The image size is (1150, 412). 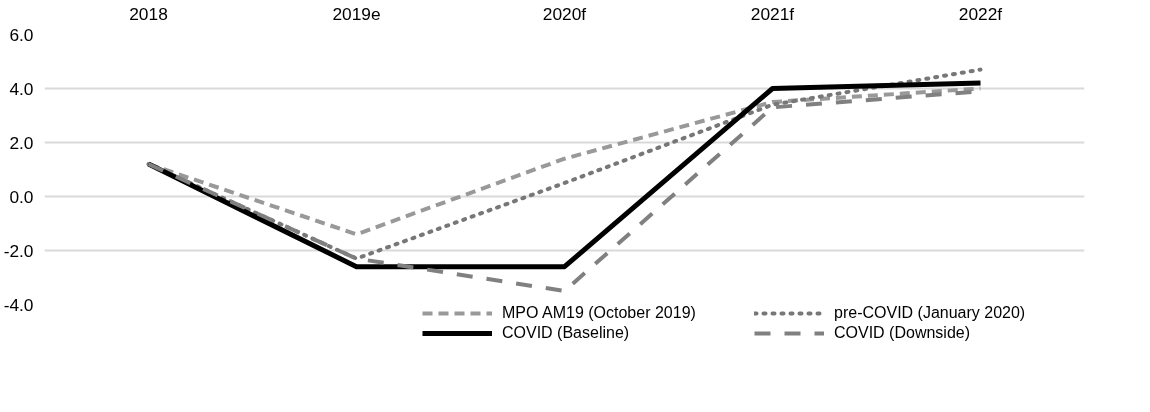 I want to click on y-tick-label: -4.0, so click(x=18, y=304).